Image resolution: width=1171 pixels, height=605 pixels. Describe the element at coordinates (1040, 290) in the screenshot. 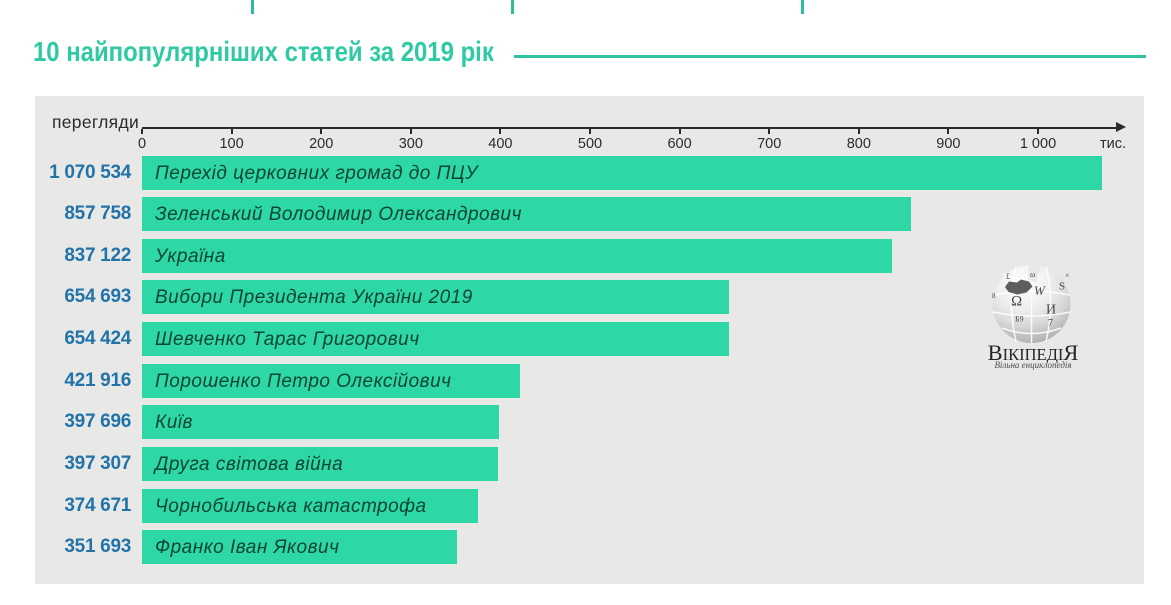

I see `svg-text: W` at that location.